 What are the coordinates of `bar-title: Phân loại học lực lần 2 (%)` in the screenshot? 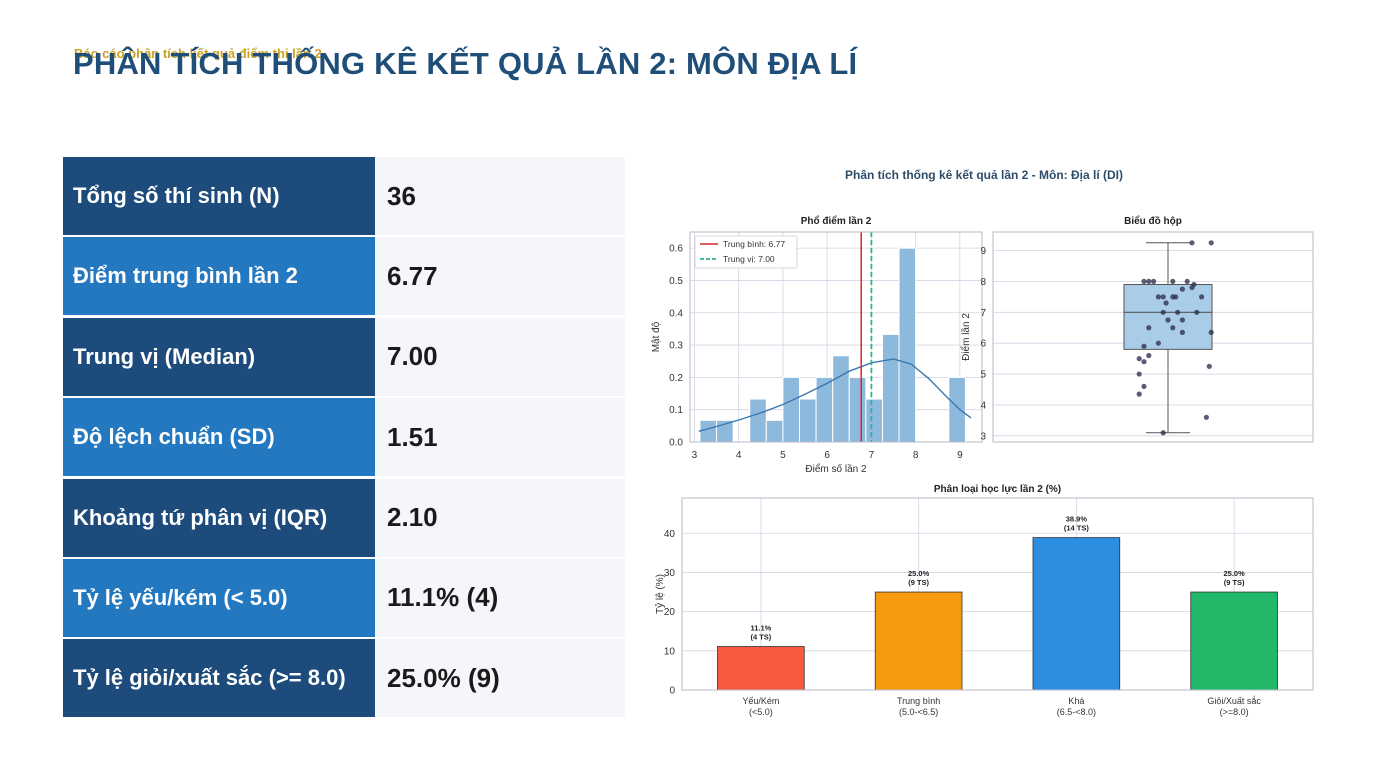 It's located at (997, 489).